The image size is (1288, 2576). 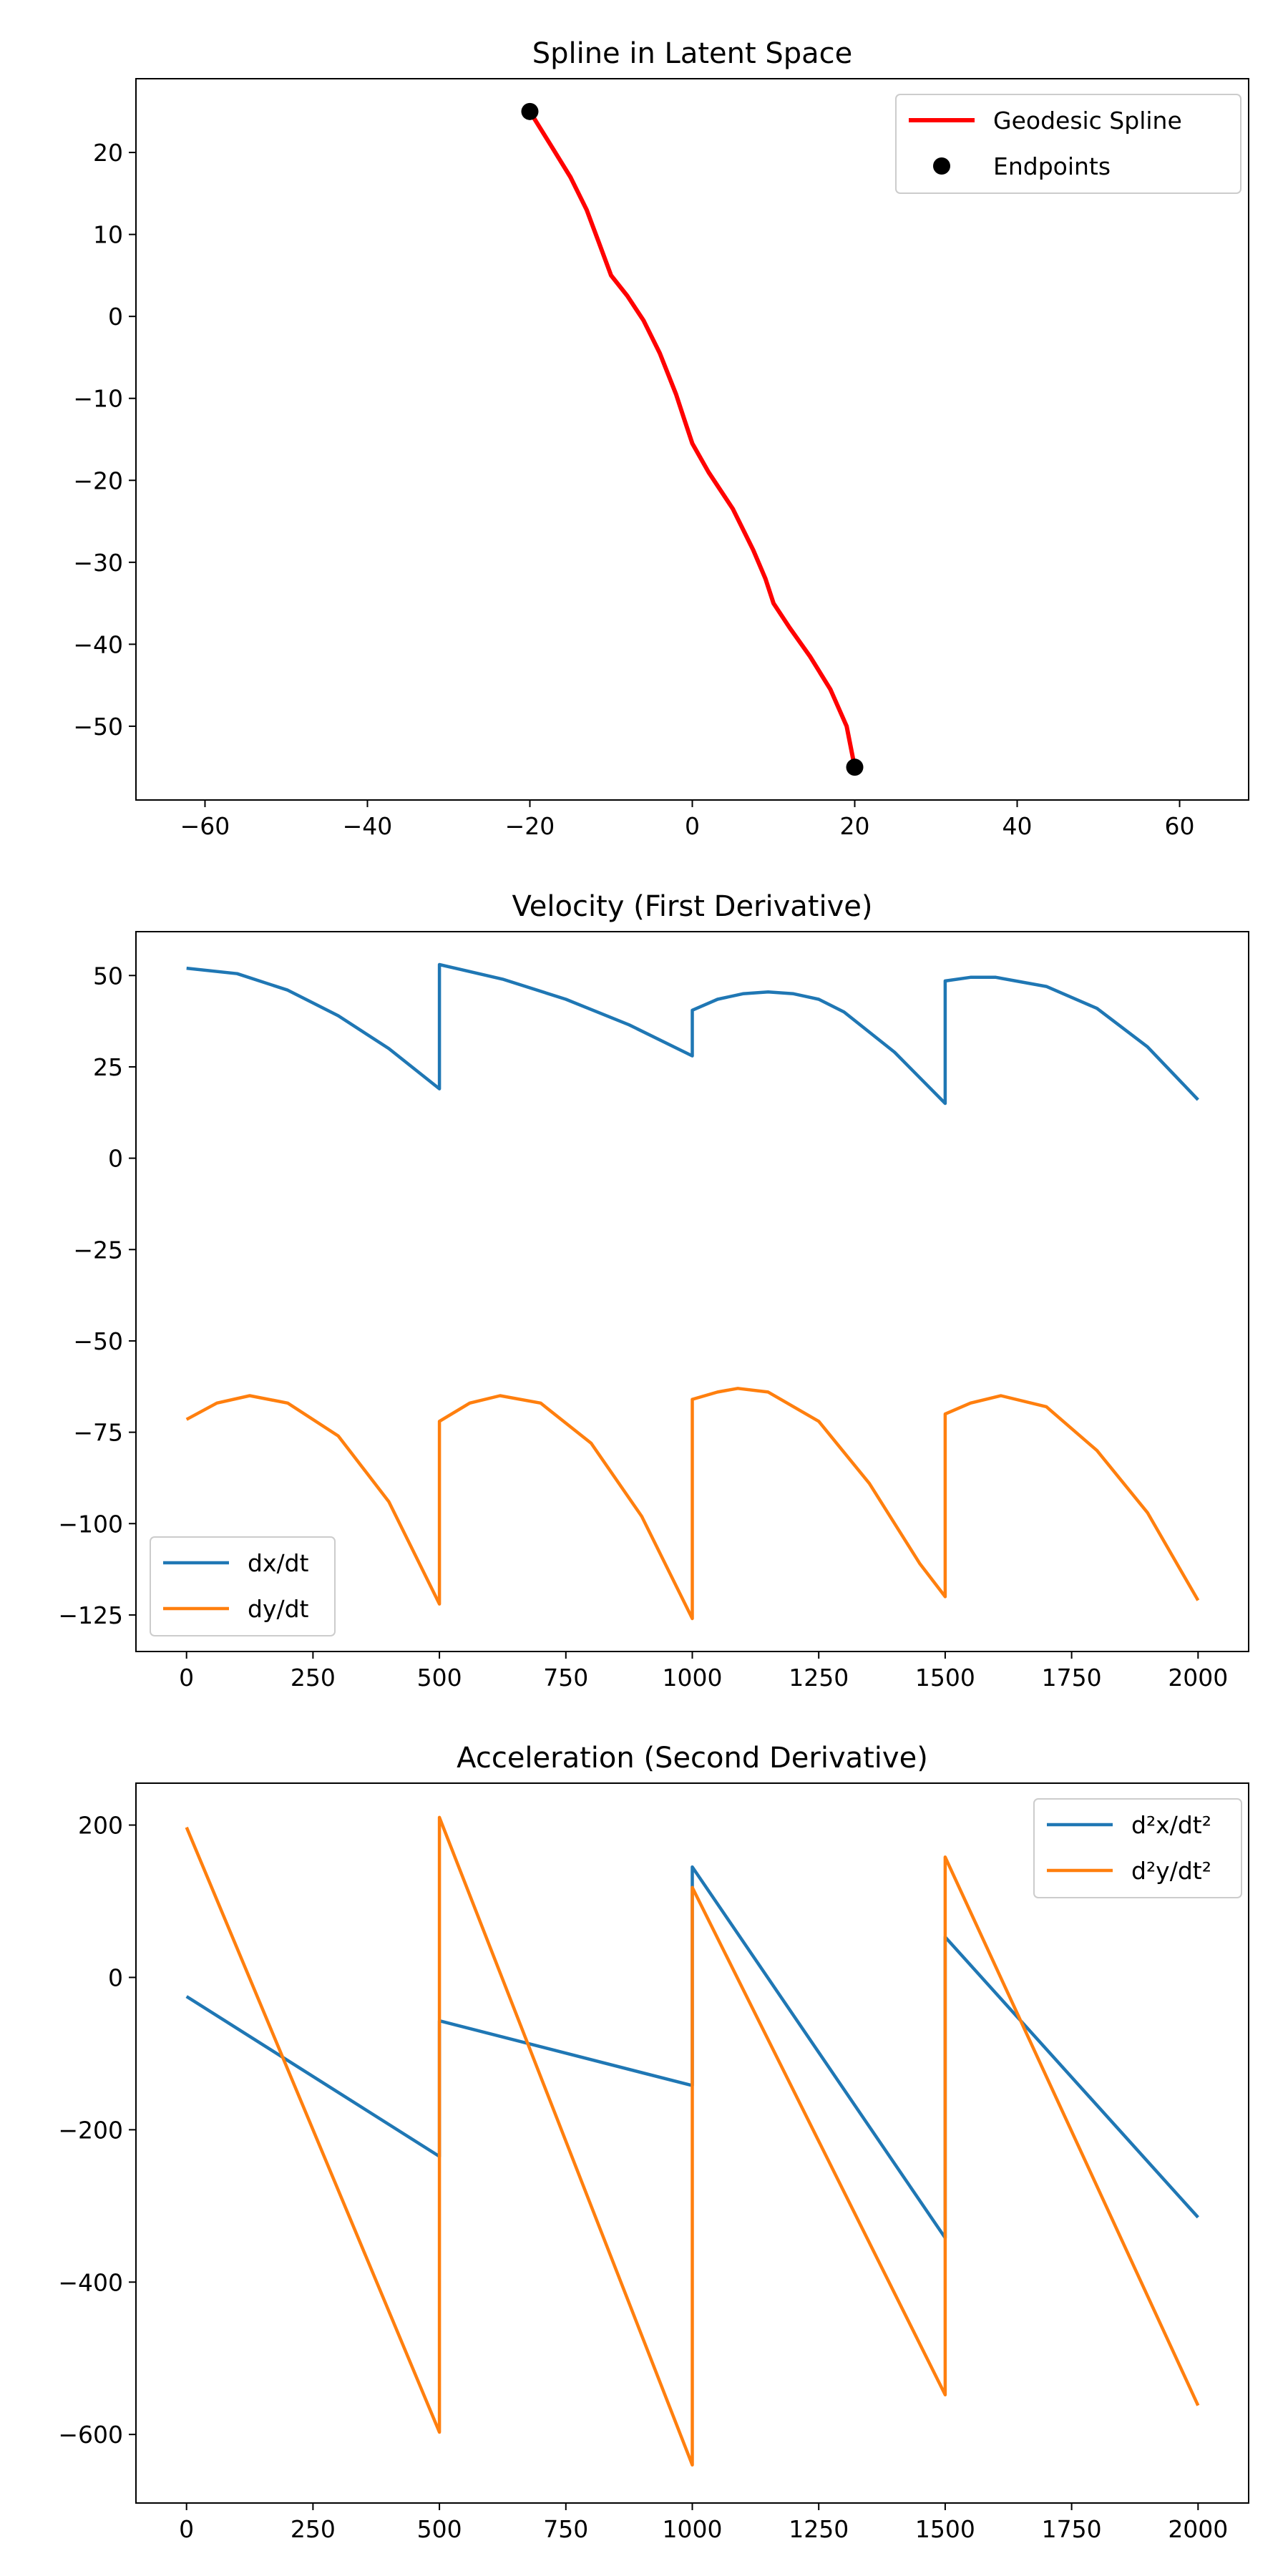 I want to click on y-tick-label: −40, so click(x=98, y=644).